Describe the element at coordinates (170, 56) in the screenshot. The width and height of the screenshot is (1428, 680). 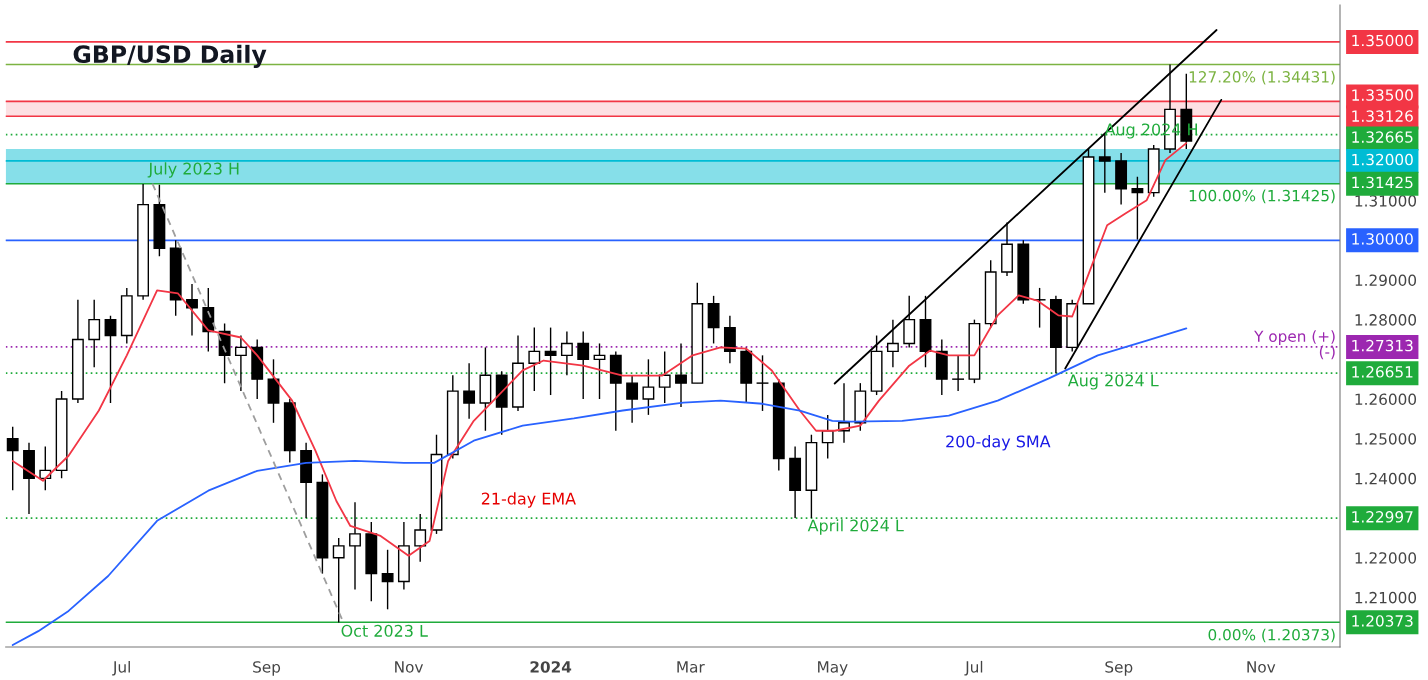
I see `text: GBP/USD Daily` at that location.